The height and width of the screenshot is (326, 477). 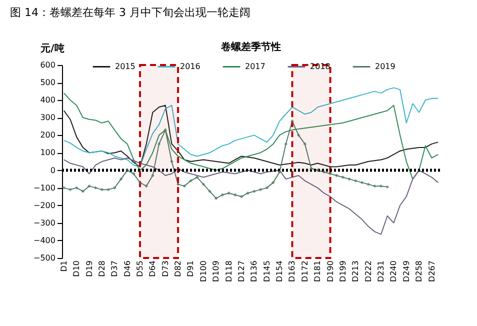 I want to click on x-tick-label: D82, so click(x=178, y=268).